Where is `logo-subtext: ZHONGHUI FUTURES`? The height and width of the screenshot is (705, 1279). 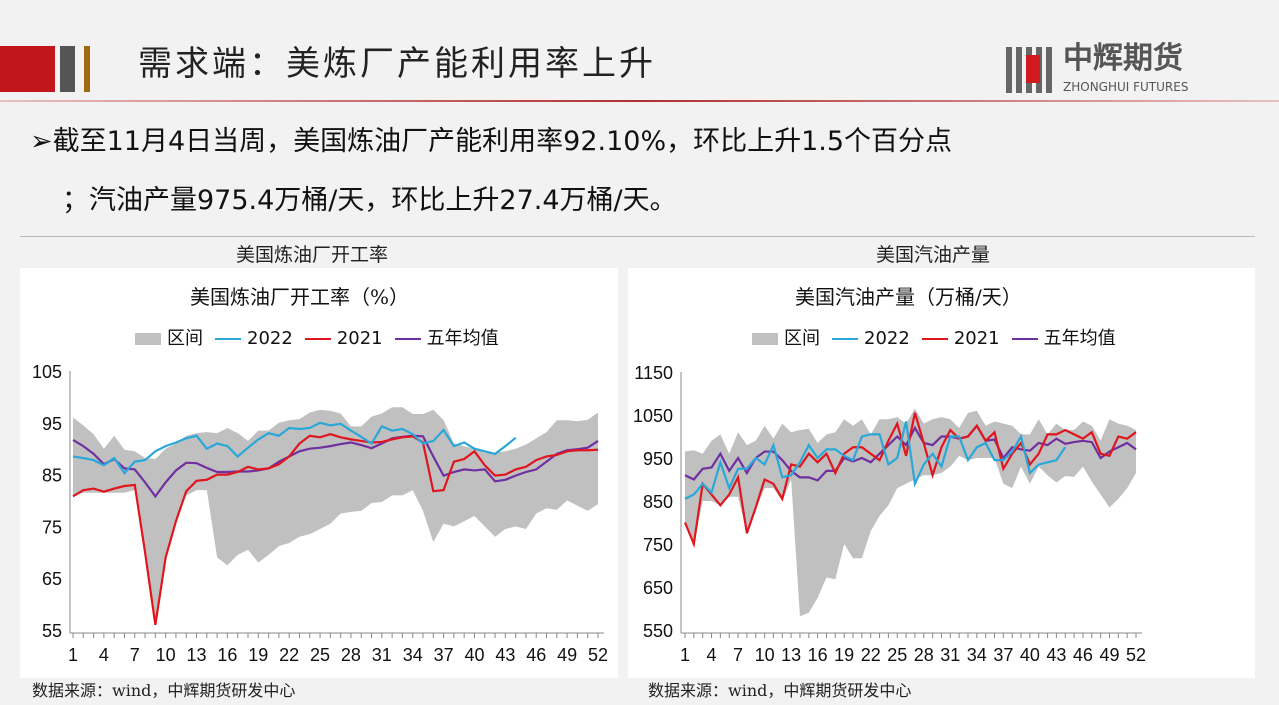
logo-subtext: ZHONGHUI FUTURES is located at coordinates (1126, 87).